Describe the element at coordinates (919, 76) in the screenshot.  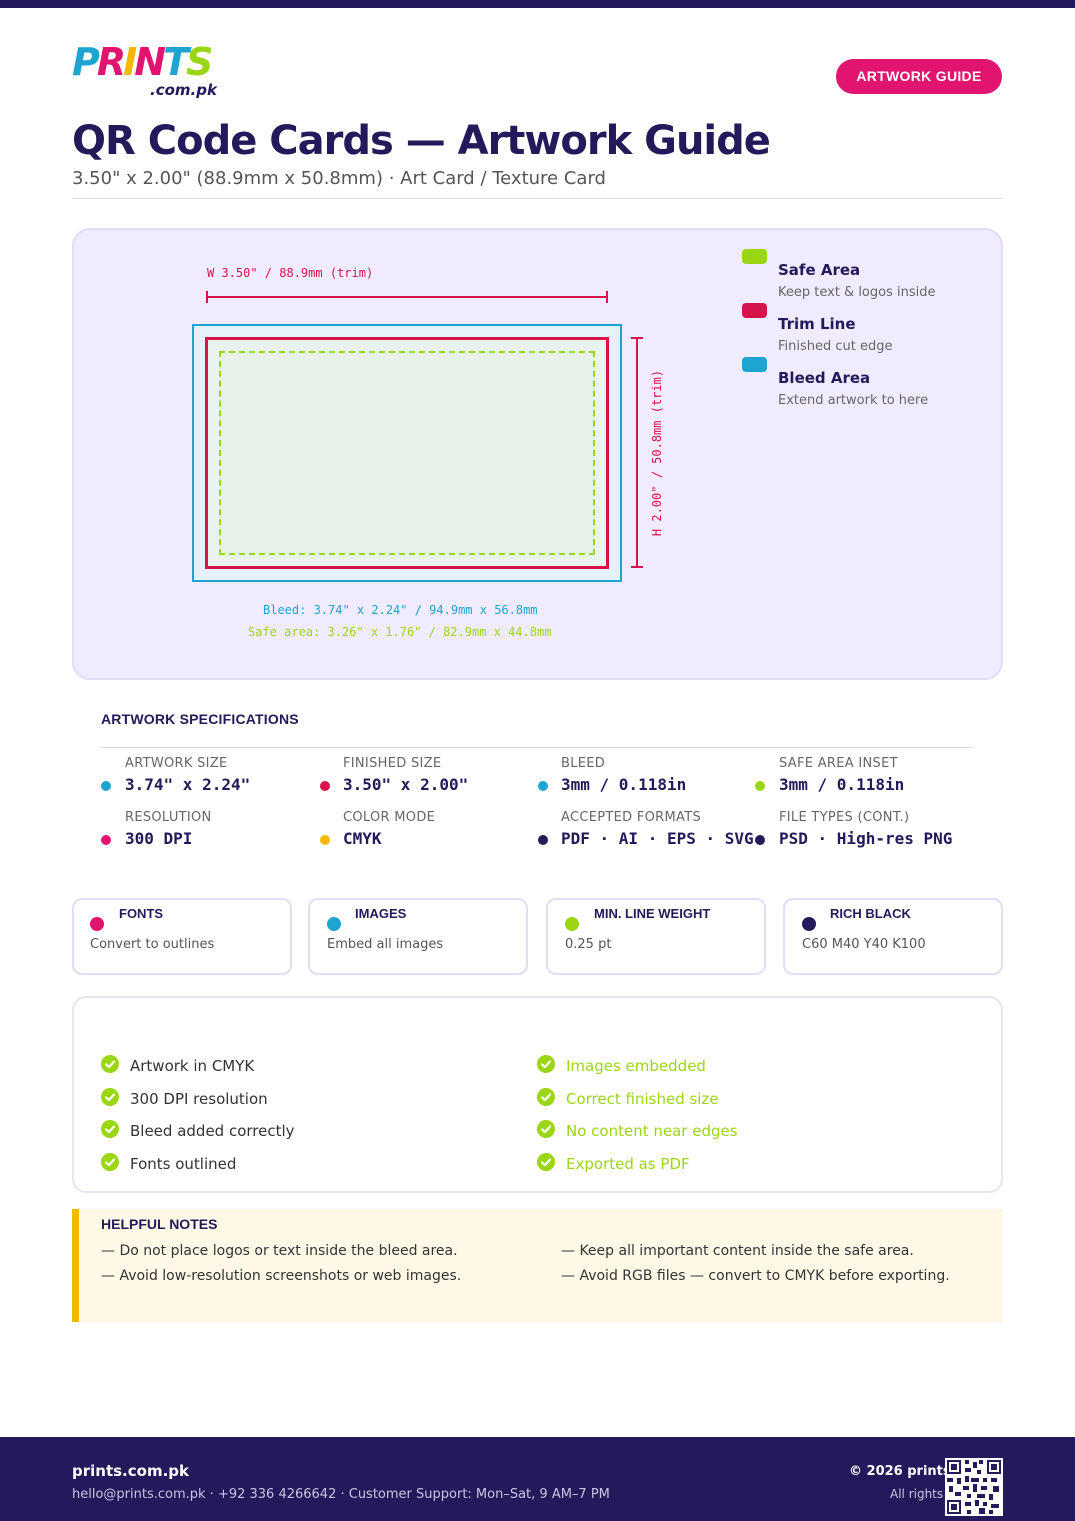
I see `artwork-guide-badge: ARTWORK GUIDE` at that location.